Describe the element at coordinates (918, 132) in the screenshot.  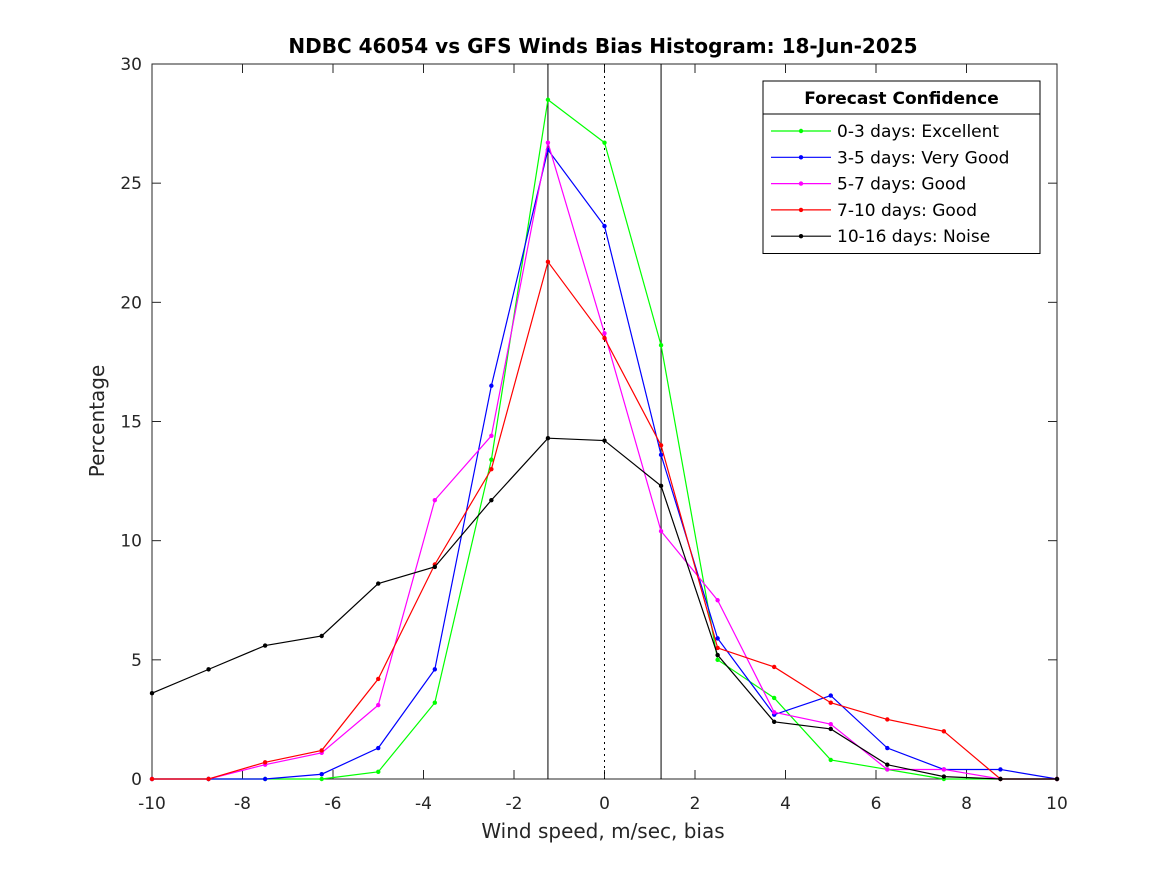
I see `legend-entry: 0-3 days: Excellent` at that location.